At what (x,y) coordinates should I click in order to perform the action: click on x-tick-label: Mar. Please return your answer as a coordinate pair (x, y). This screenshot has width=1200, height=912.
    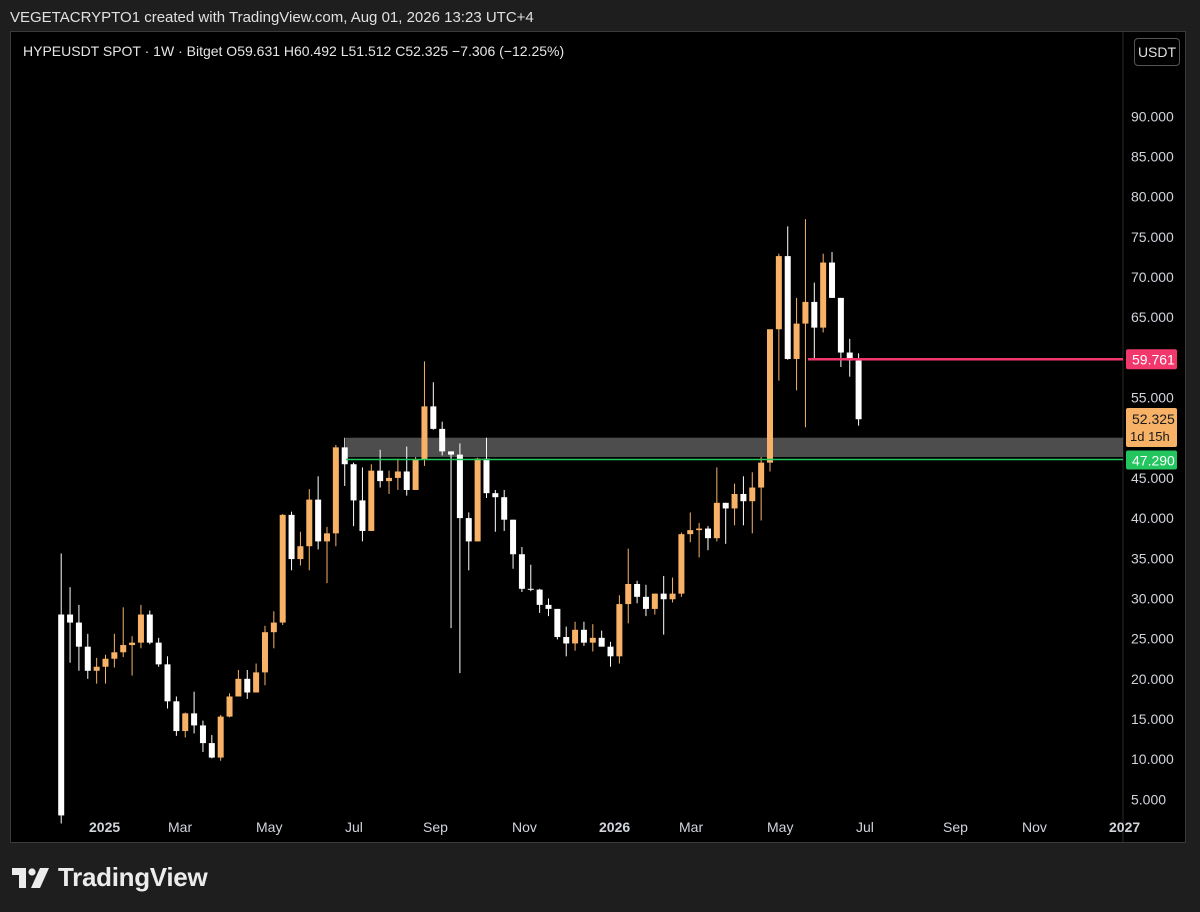
    Looking at the image, I should click on (691, 827).